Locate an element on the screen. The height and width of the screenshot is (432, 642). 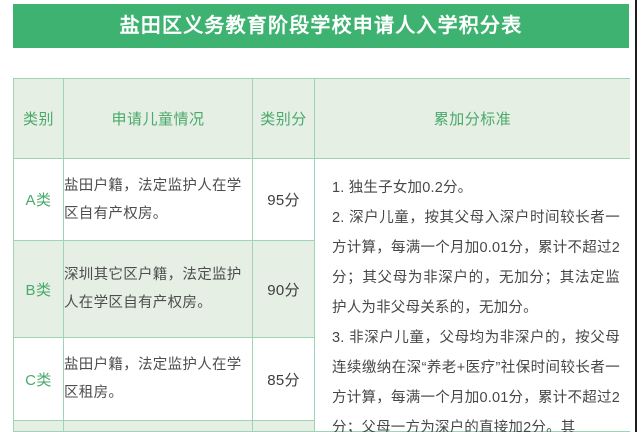
row-category-next is located at coordinates (38, 426).